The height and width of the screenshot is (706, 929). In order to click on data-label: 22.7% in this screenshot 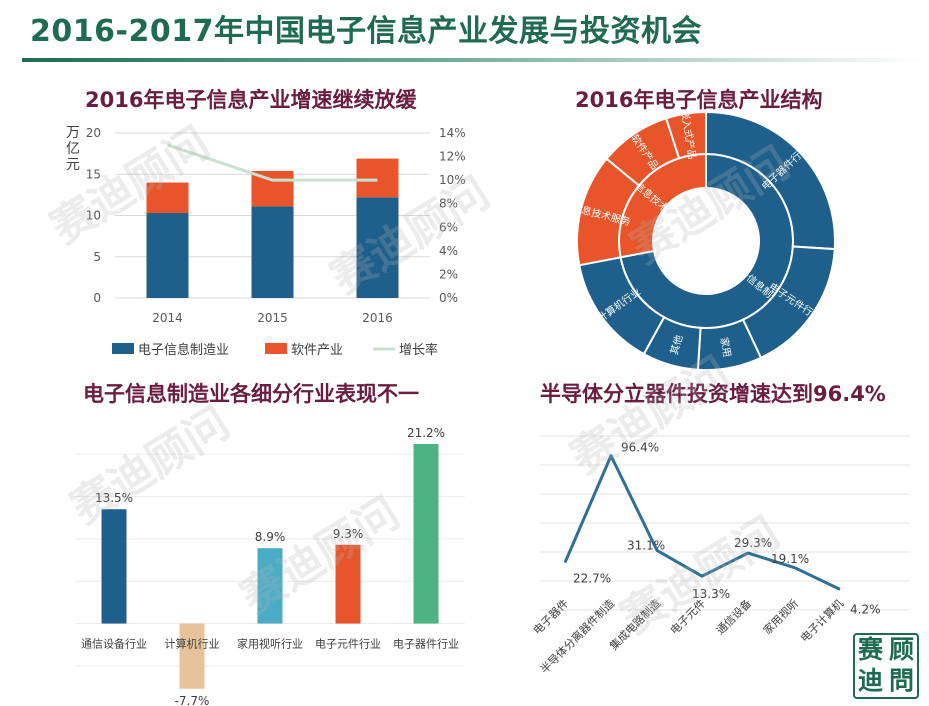, I will do `click(592, 579)`.